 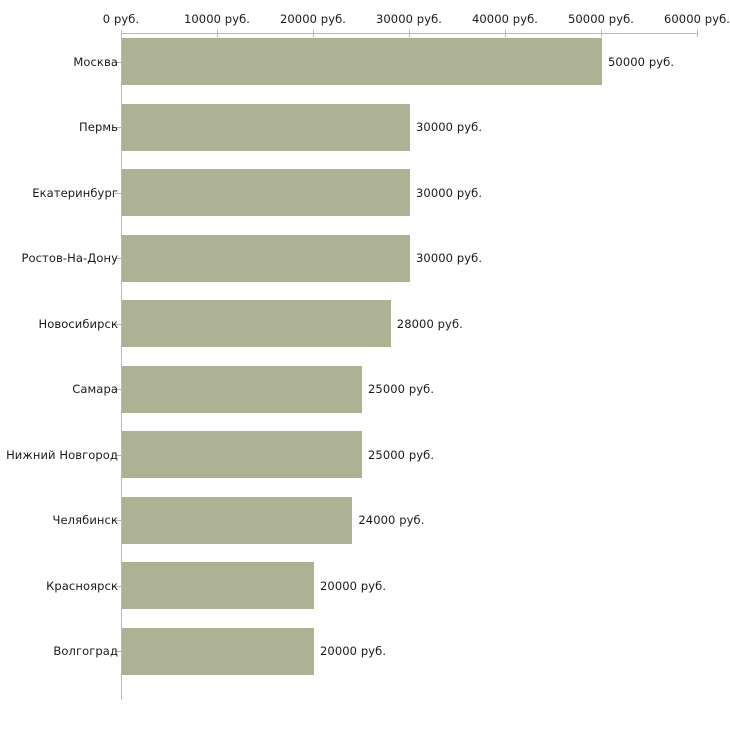 What do you see at coordinates (409, 19) in the screenshot?
I see `x-axis-tick-label: 30000 руб.` at bounding box center [409, 19].